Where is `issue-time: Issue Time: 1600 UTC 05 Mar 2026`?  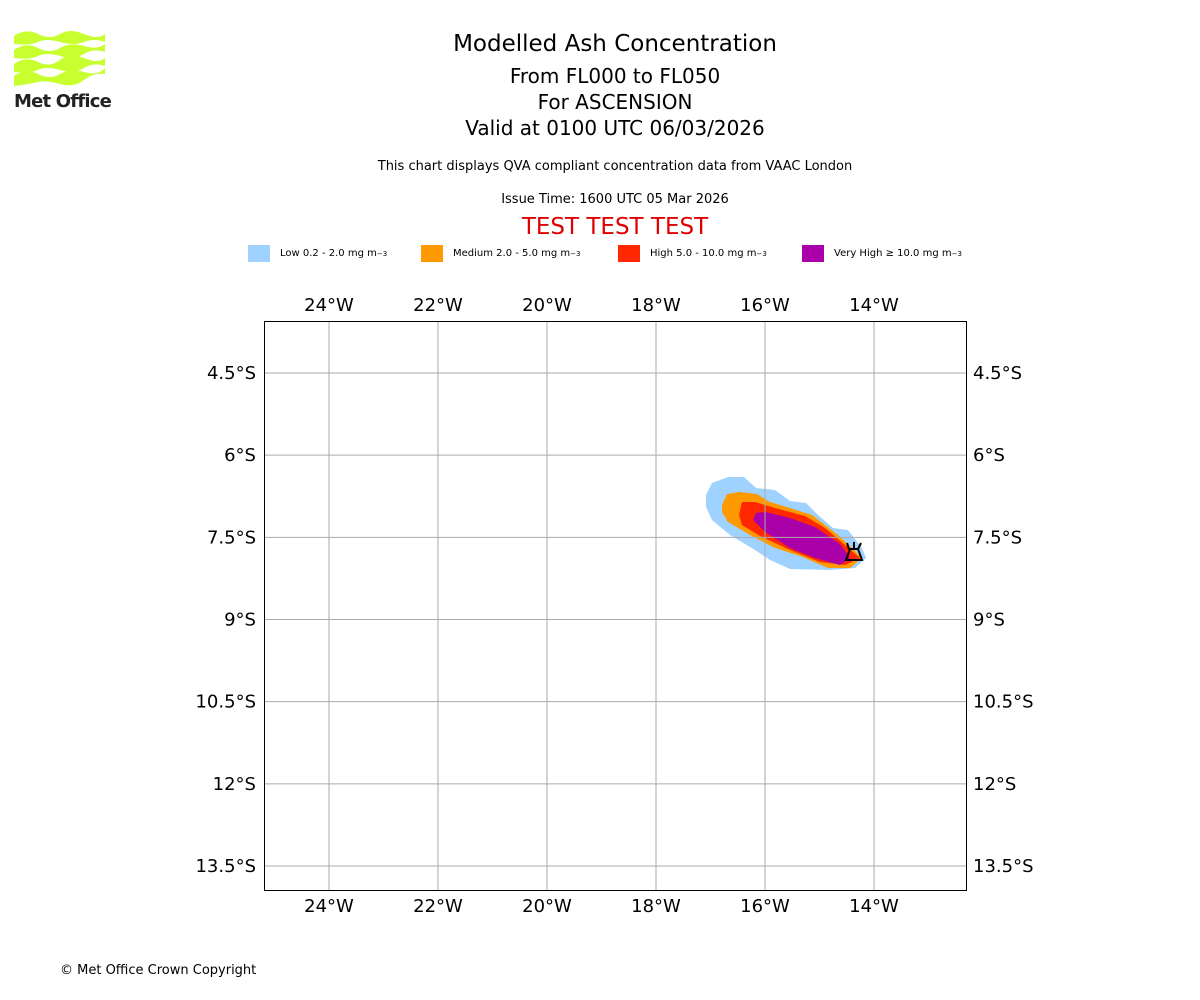
issue-time: Issue Time: 1600 UTC 05 Mar 2026 is located at coordinates (615, 199).